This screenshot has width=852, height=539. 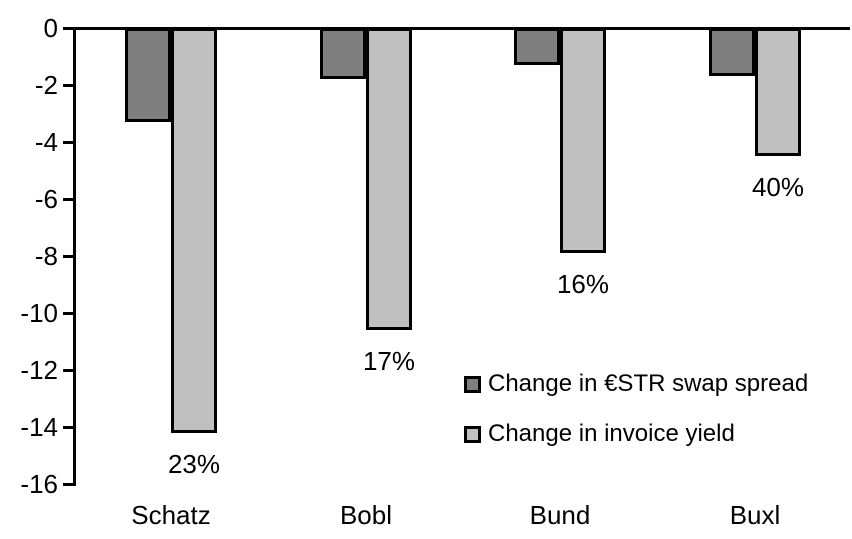 I want to click on x-axis-label-schatz: Schatz, so click(x=171, y=515).